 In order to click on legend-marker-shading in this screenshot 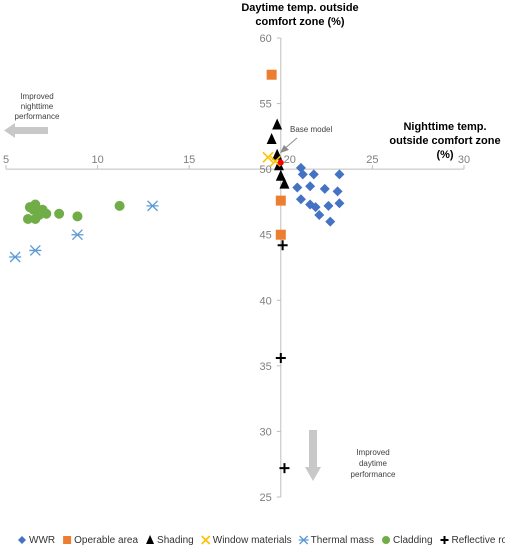, I will do `click(150, 539)`.